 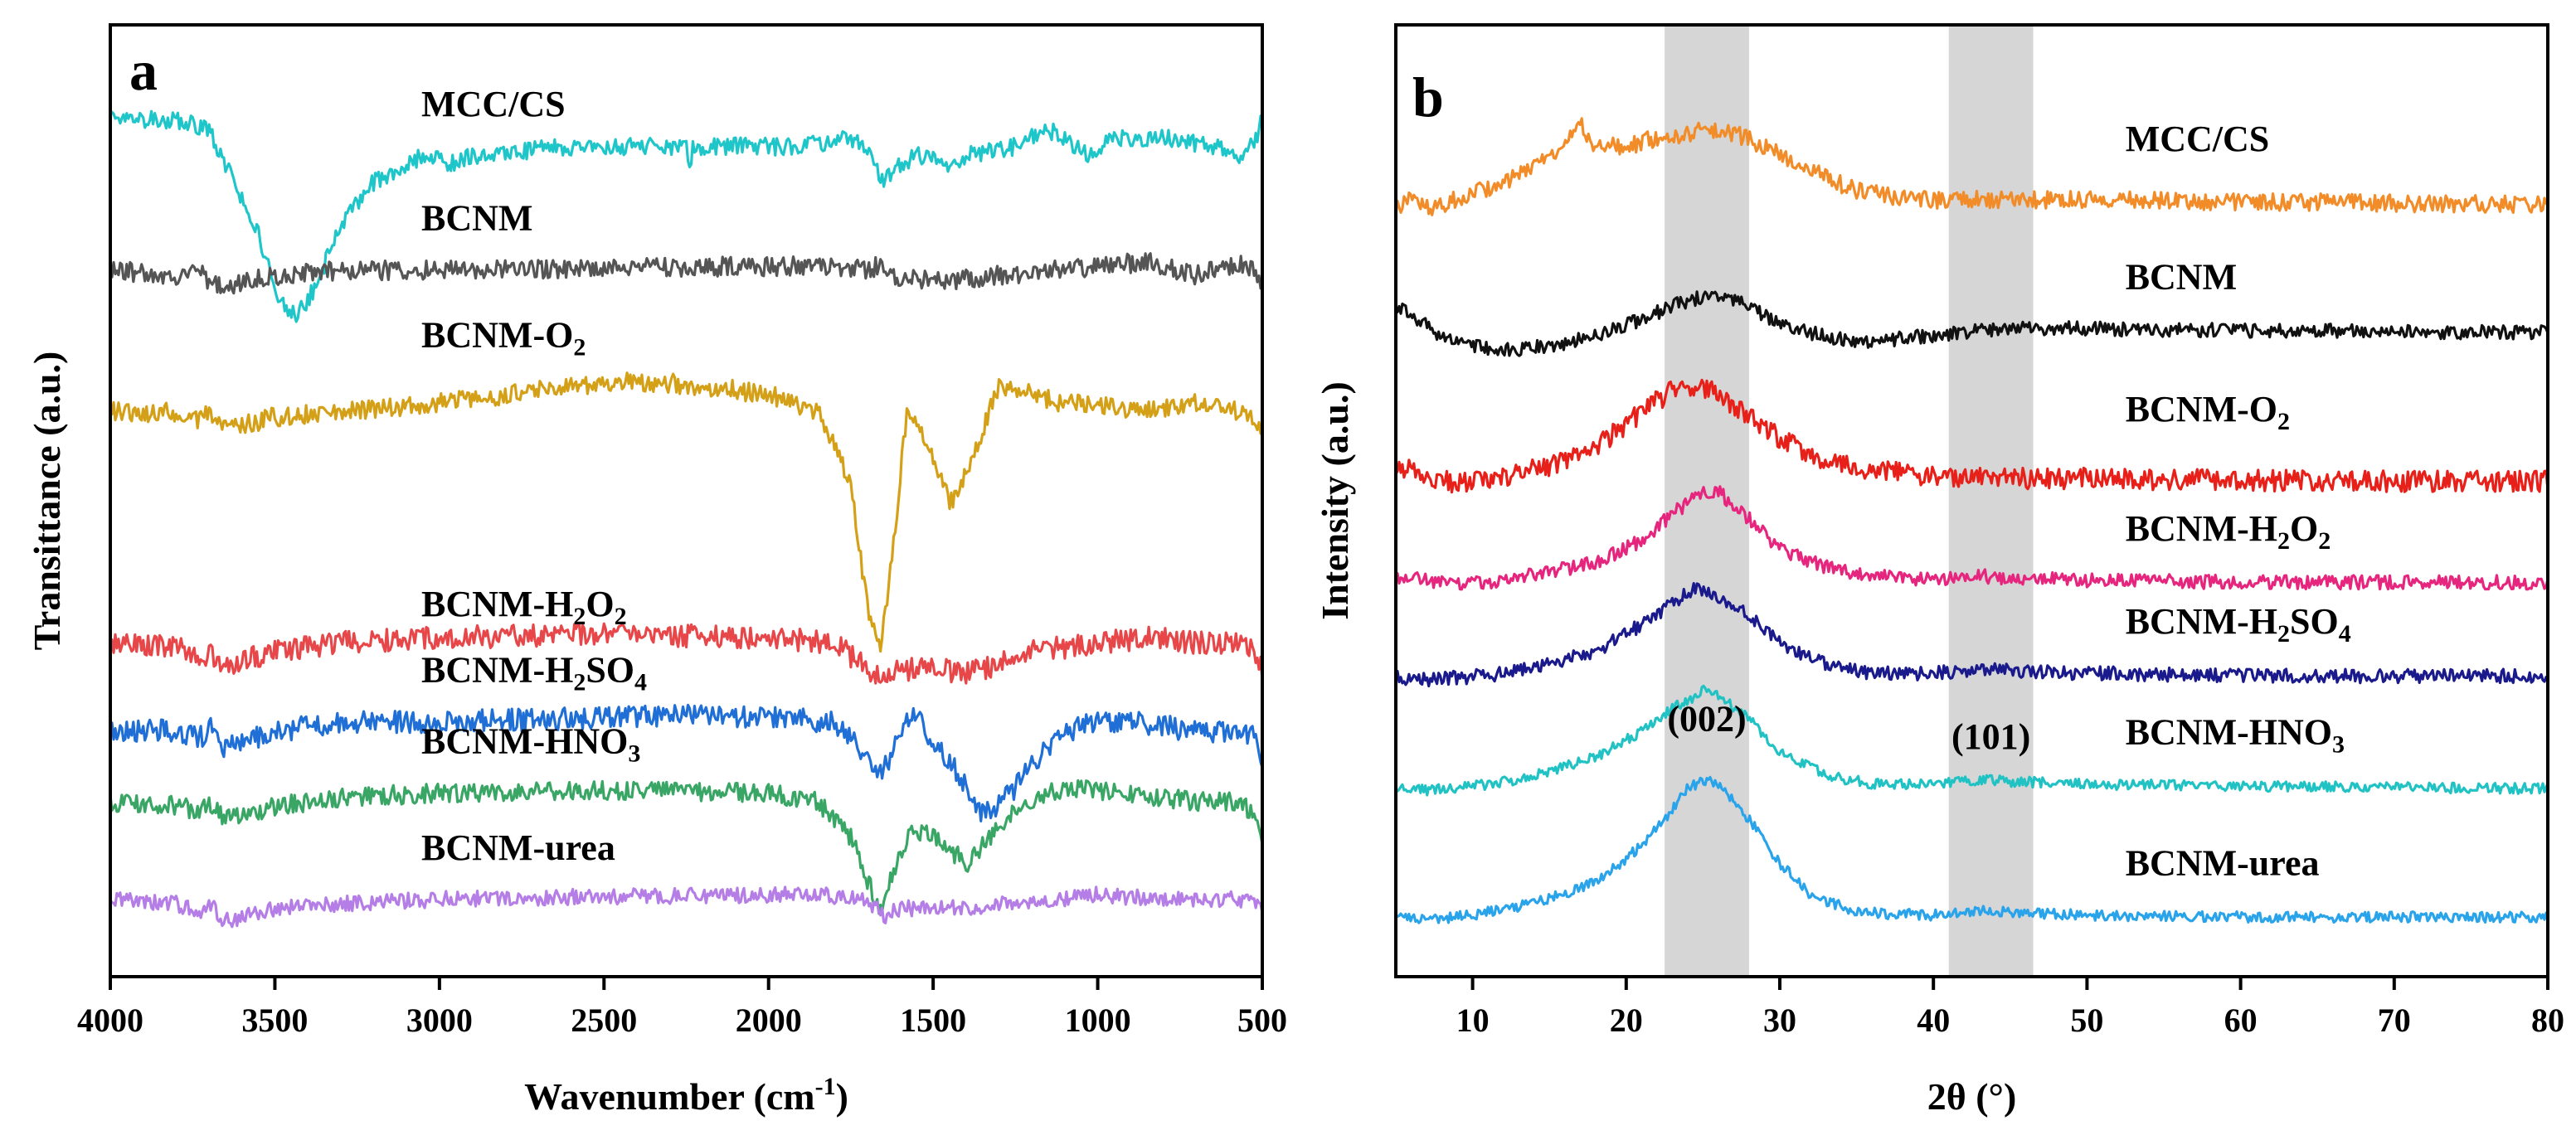 I want to click on y-axis-title: Transittance (a.u.), so click(x=47, y=502).